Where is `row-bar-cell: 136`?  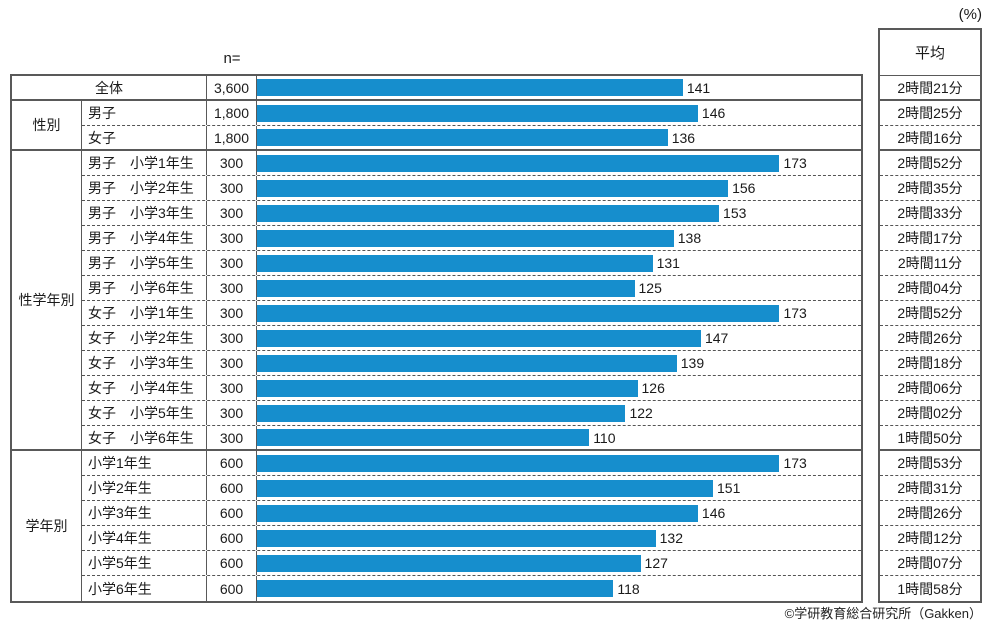
row-bar-cell: 136 is located at coordinates (559, 137).